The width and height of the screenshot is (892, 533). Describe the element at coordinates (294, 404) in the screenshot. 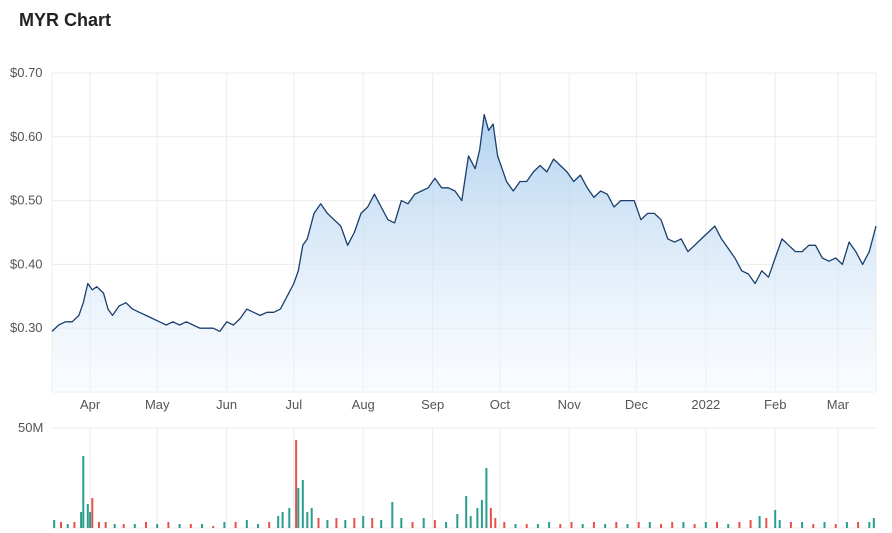

I see `x-tick-label: Jul` at that location.